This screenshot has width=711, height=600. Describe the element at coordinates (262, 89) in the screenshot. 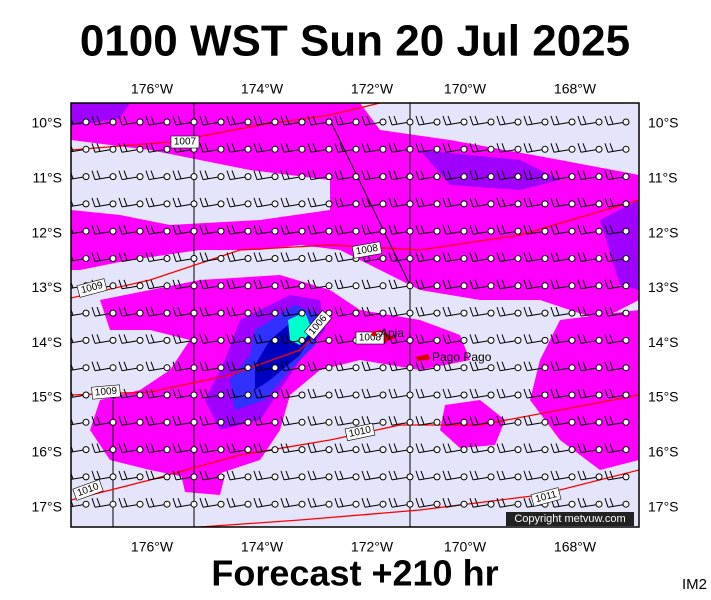

I see `lon-label-top: 174°W` at that location.